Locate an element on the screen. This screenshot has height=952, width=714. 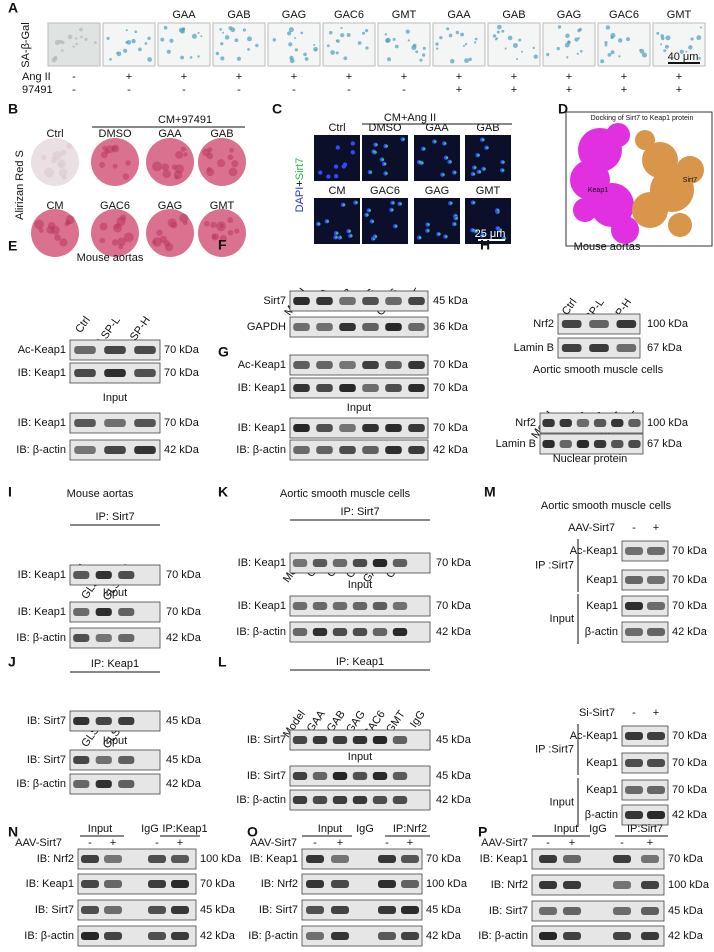
stain-label: Alirizan Red S is located at coordinates (20, 185).